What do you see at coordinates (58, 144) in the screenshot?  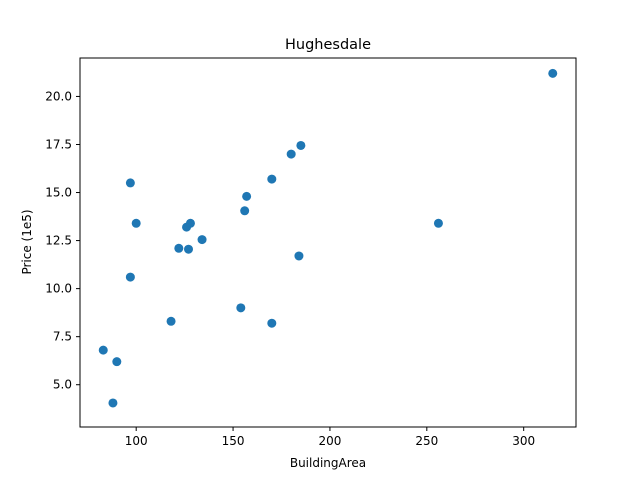 I see `y-tick-label-5: 17.5` at bounding box center [58, 144].